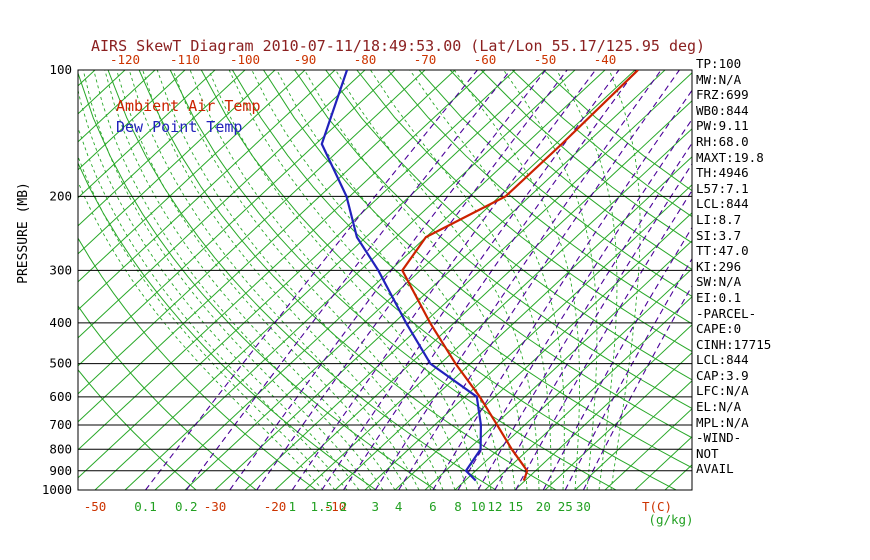  I want to click on pressure-tick-label: 700, so click(60, 424).